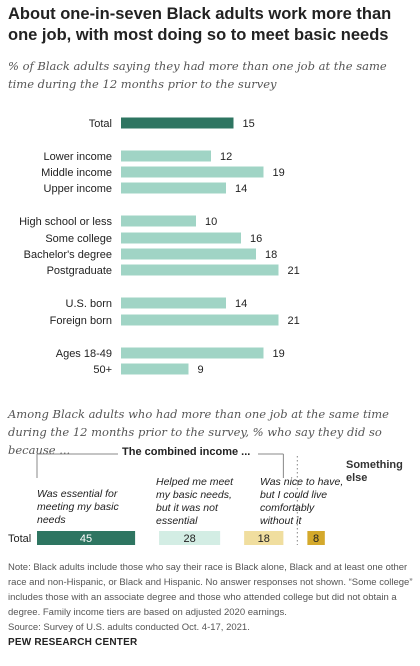 The width and height of the screenshot is (420, 666). Describe the element at coordinates (78, 239) in the screenshot. I see `bar-category-label: Some college` at that location.